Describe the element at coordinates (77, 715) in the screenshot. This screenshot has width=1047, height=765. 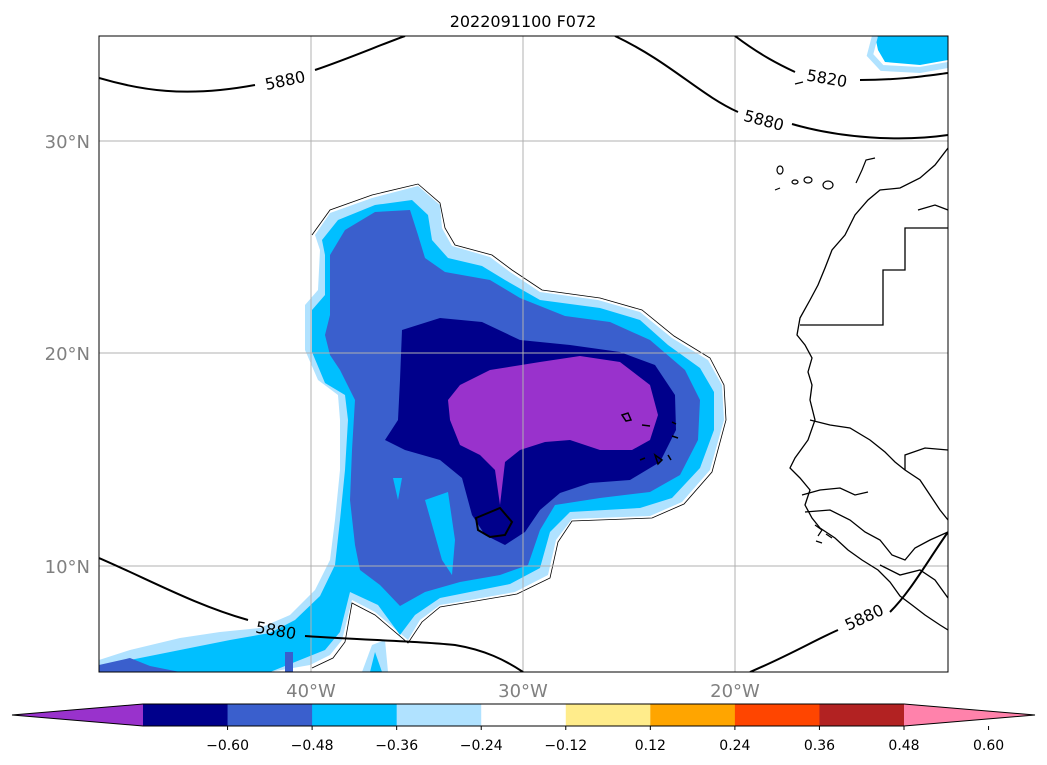
I see `colorbar-extend-min` at that location.